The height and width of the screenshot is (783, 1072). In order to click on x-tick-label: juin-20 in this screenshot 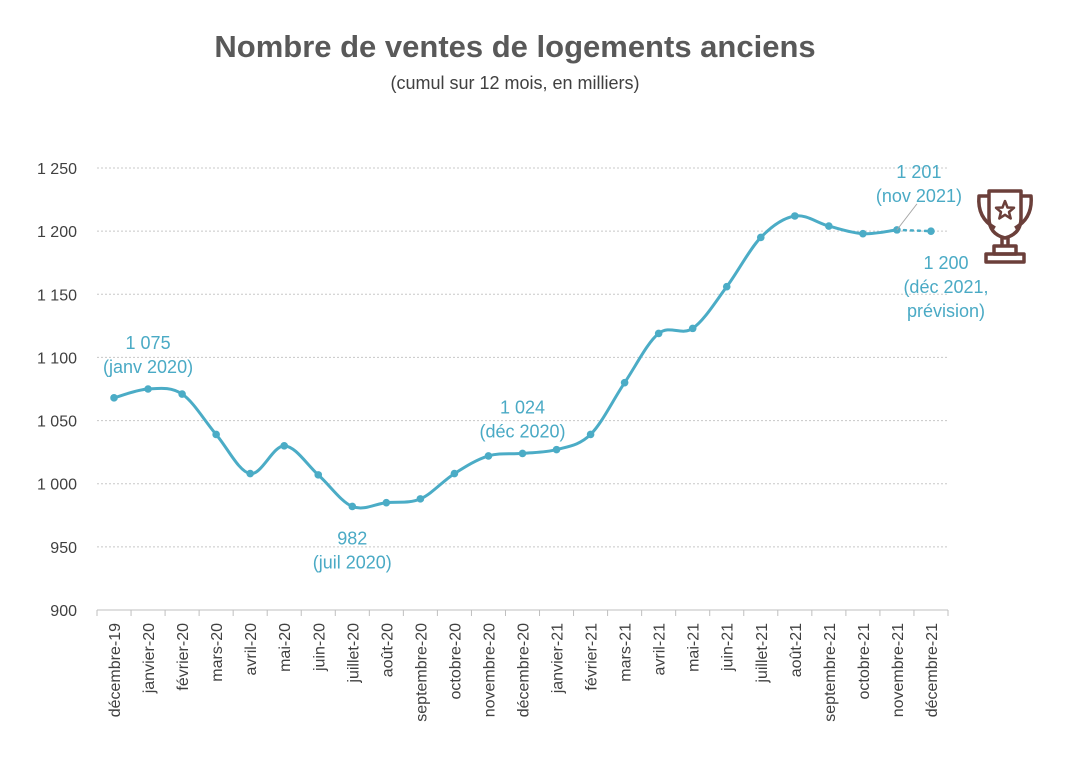, I will do `click(319, 647)`.